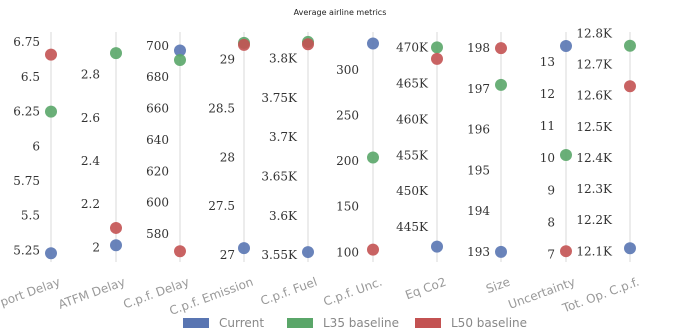 Image resolution: width=681 pixels, height=336 pixels. I want to click on y-tick-label: 12, so click(547, 94).